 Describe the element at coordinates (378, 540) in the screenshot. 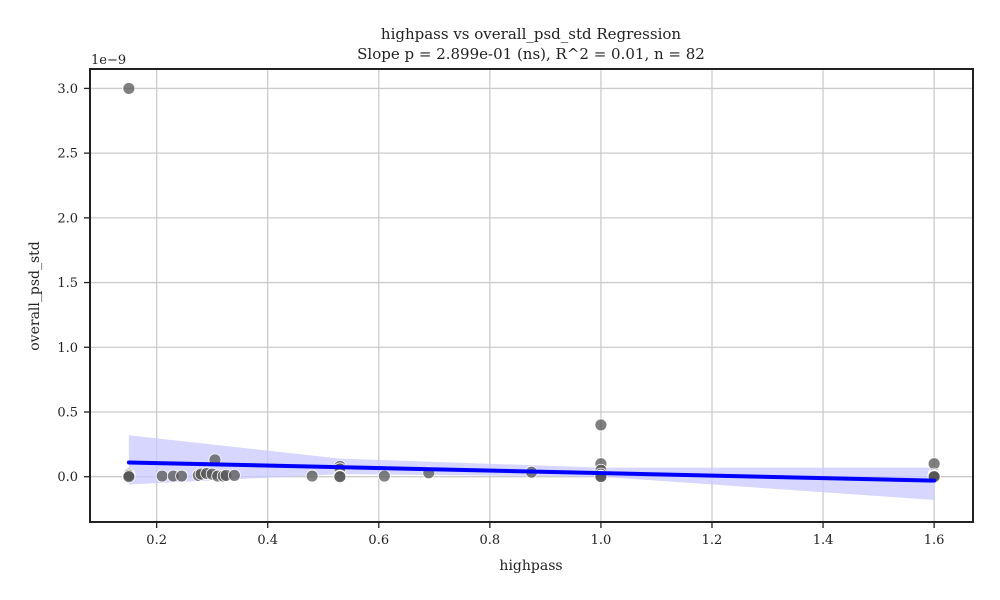

I see `x-tick-label: 0.6` at that location.